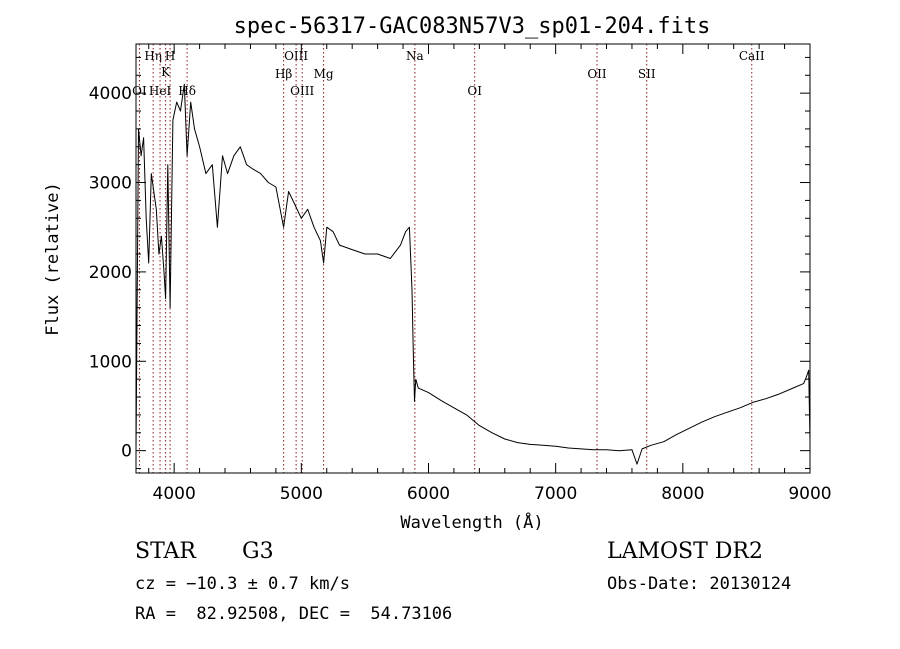 This screenshot has height=649, width=900. I want to click on x-tick-label: 4000, so click(174, 494).